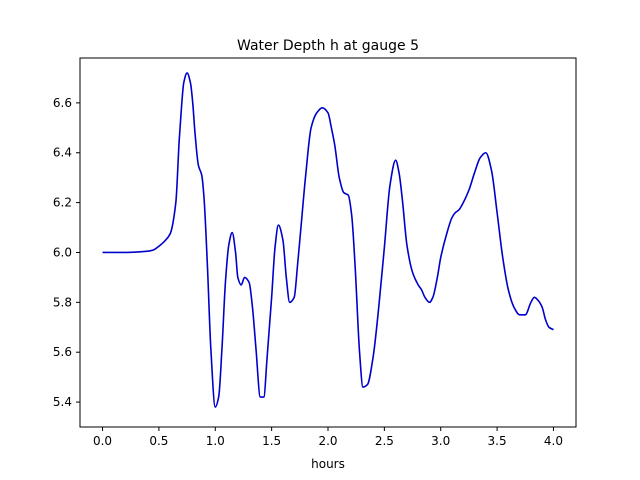 The image size is (640, 480). What do you see at coordinates (328, 464) in the screenshot?
I see `x-axis-label: hours` at bounding box center [328, 464].